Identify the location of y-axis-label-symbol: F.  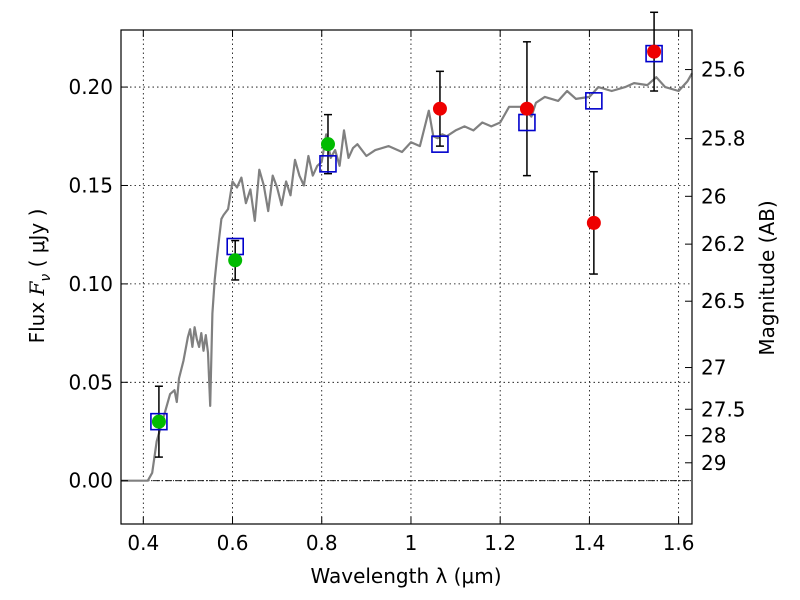
(37, 288).